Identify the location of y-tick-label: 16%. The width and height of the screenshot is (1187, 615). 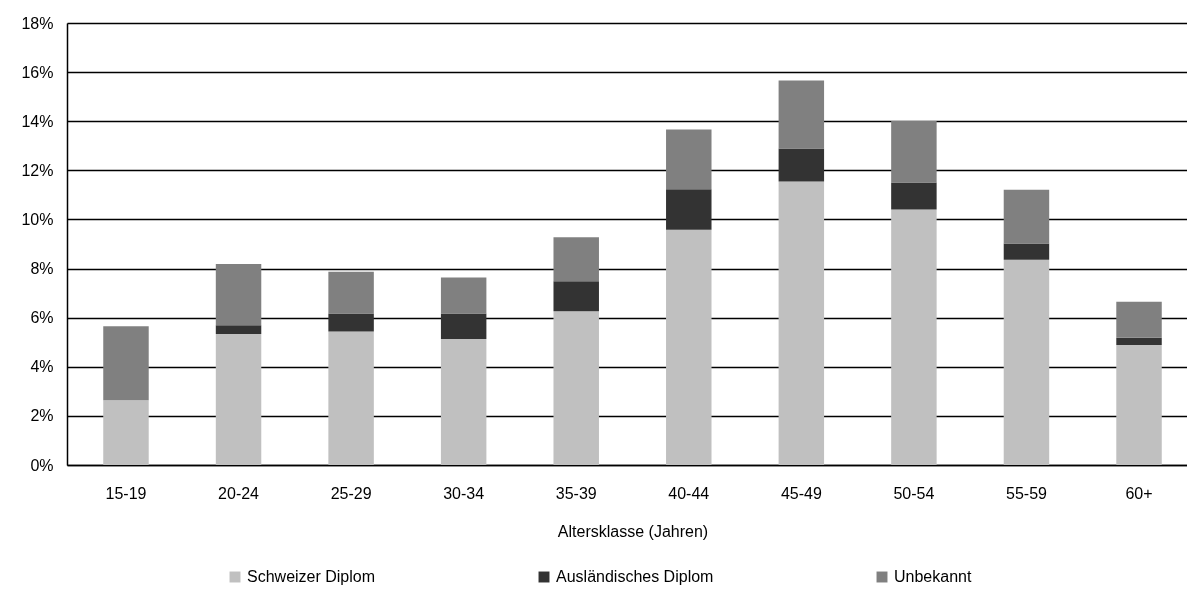
(37, 72).